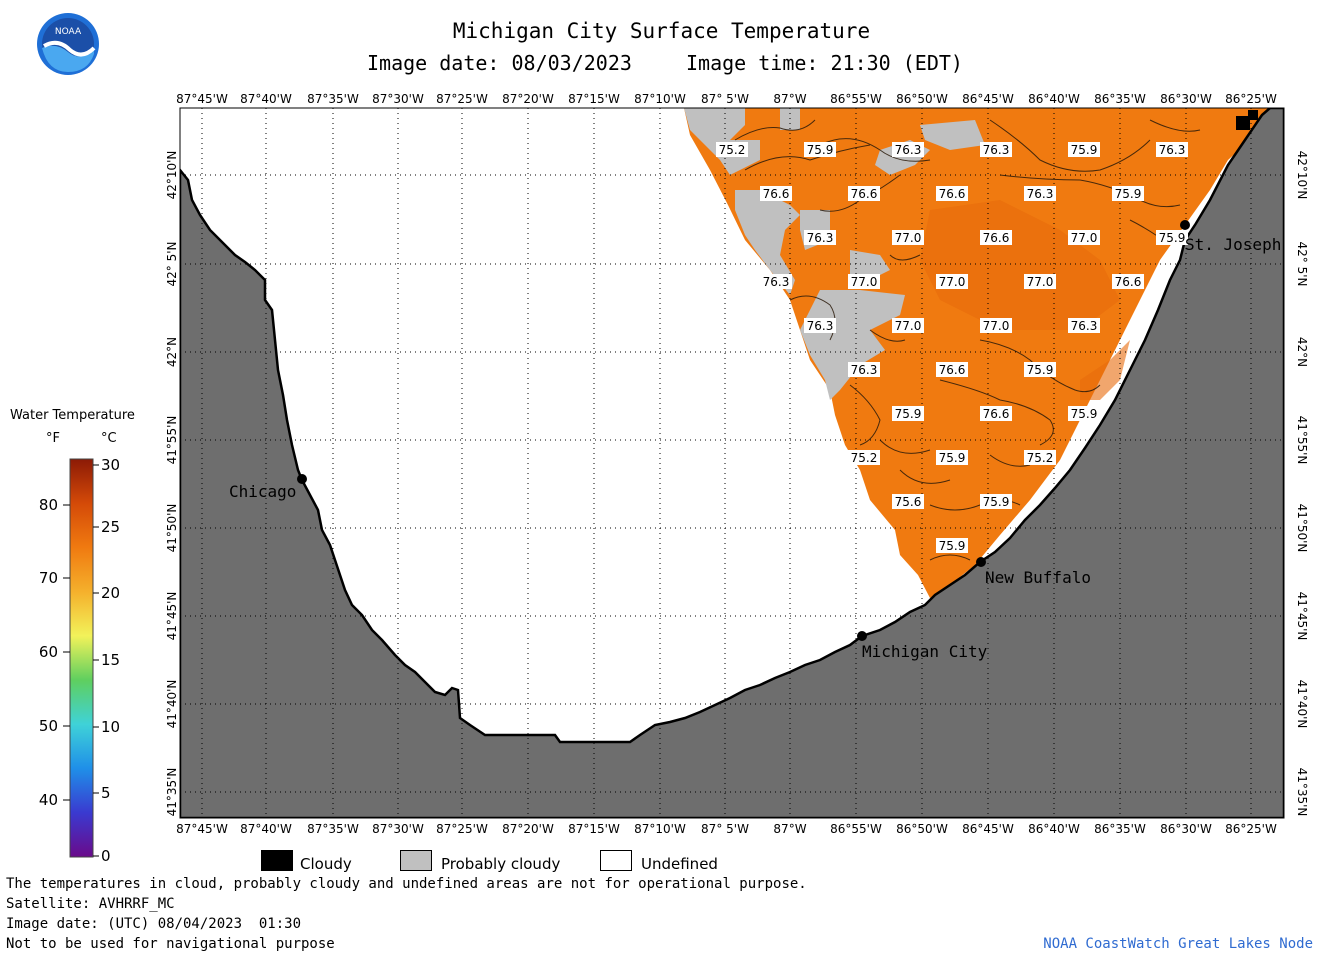  I want to click on lon-label-top: 86°55'W, so click(856, 99).